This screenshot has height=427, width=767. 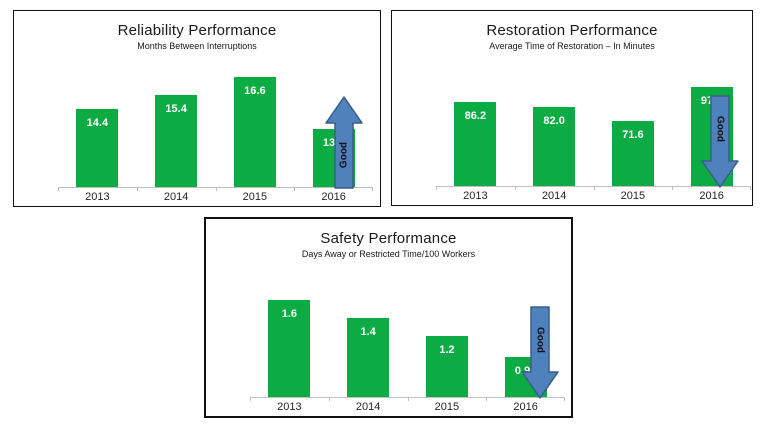 I want to click on bar-value-label: 71.6, so click(x=633, y=135).